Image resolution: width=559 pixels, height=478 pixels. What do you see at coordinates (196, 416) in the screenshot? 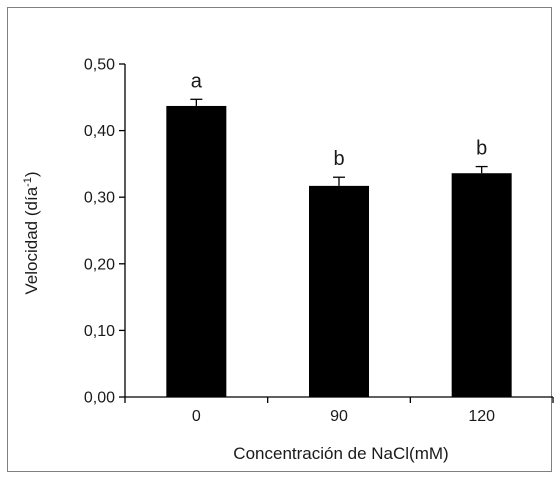
I see `x-tick-label: 0` at bounding box center [196, 416].